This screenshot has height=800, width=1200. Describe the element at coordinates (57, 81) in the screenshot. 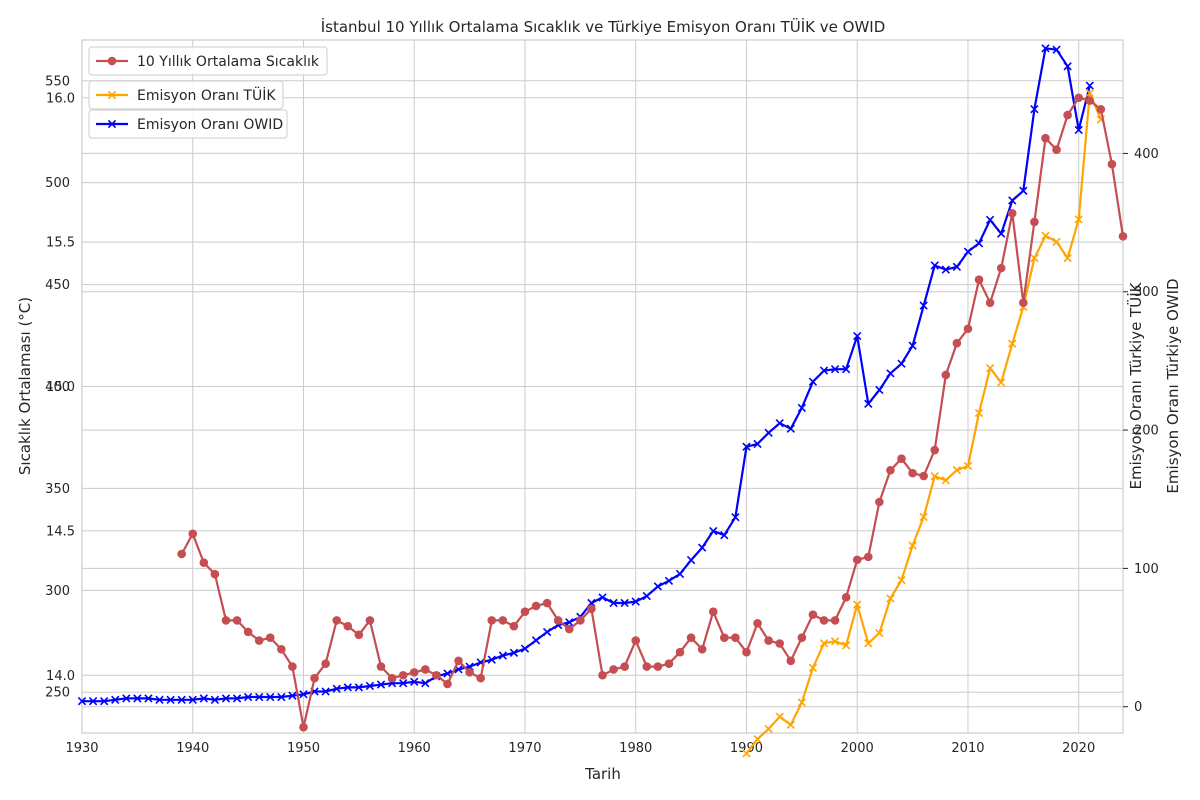

I see `y-tick-label-tuik: 550` at that location.